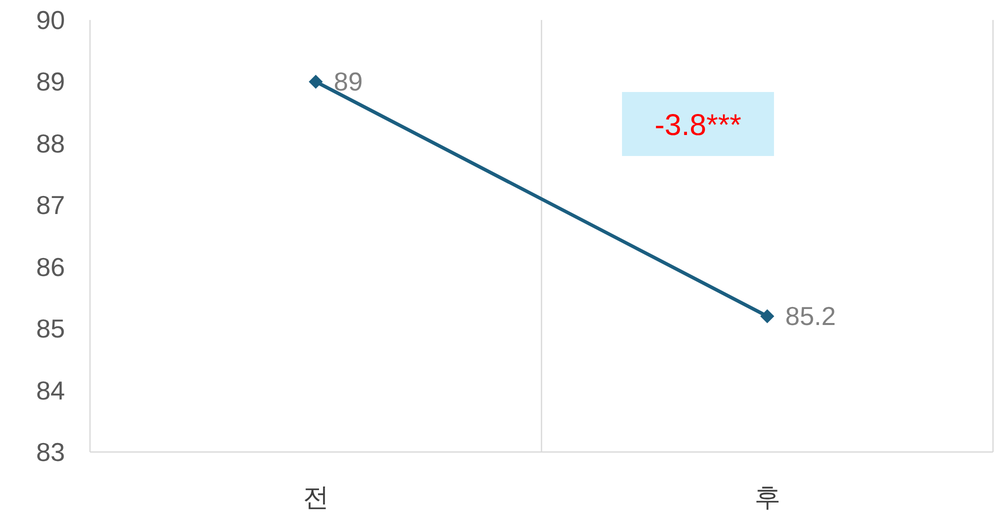 This screenshot has height=515, width=996. I want to click on y-tick-label: 89, so click(50, 81).